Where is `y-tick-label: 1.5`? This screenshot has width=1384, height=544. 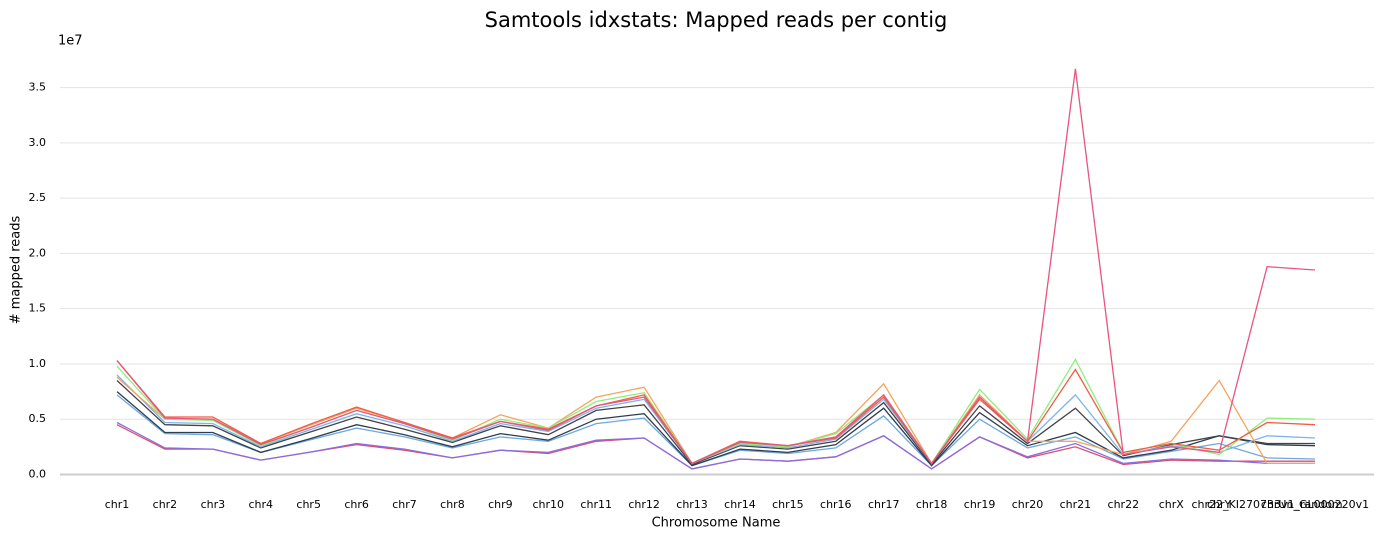
y-tick-label: 1.5 is located at coordinates (38, 308).